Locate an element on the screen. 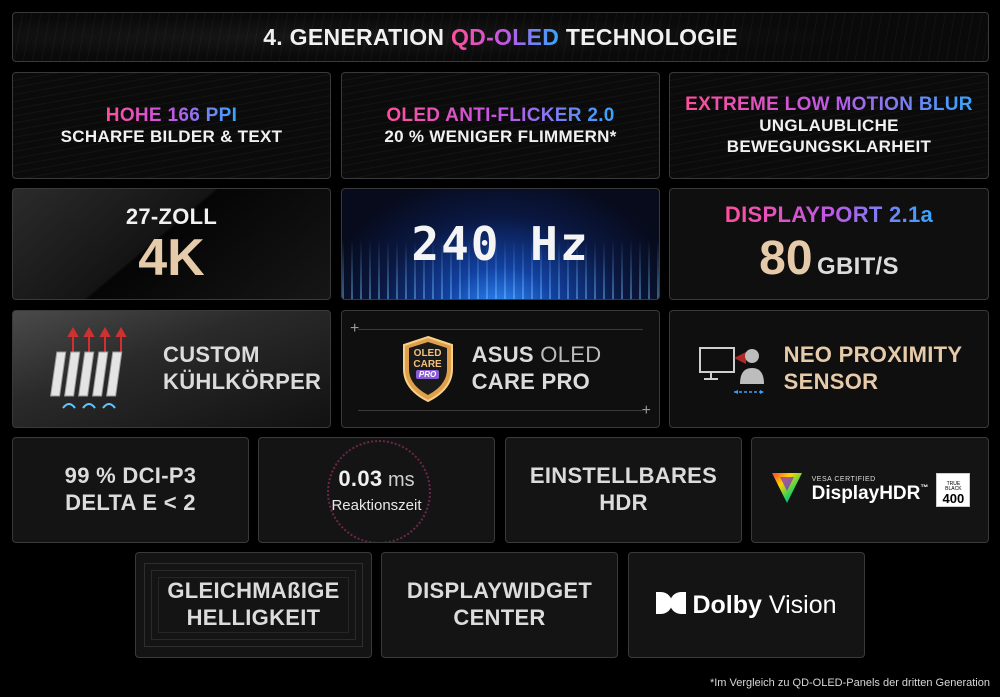 This screenshot has height=697, width=1000. uniform-frame is located at coordinates (253, 605).